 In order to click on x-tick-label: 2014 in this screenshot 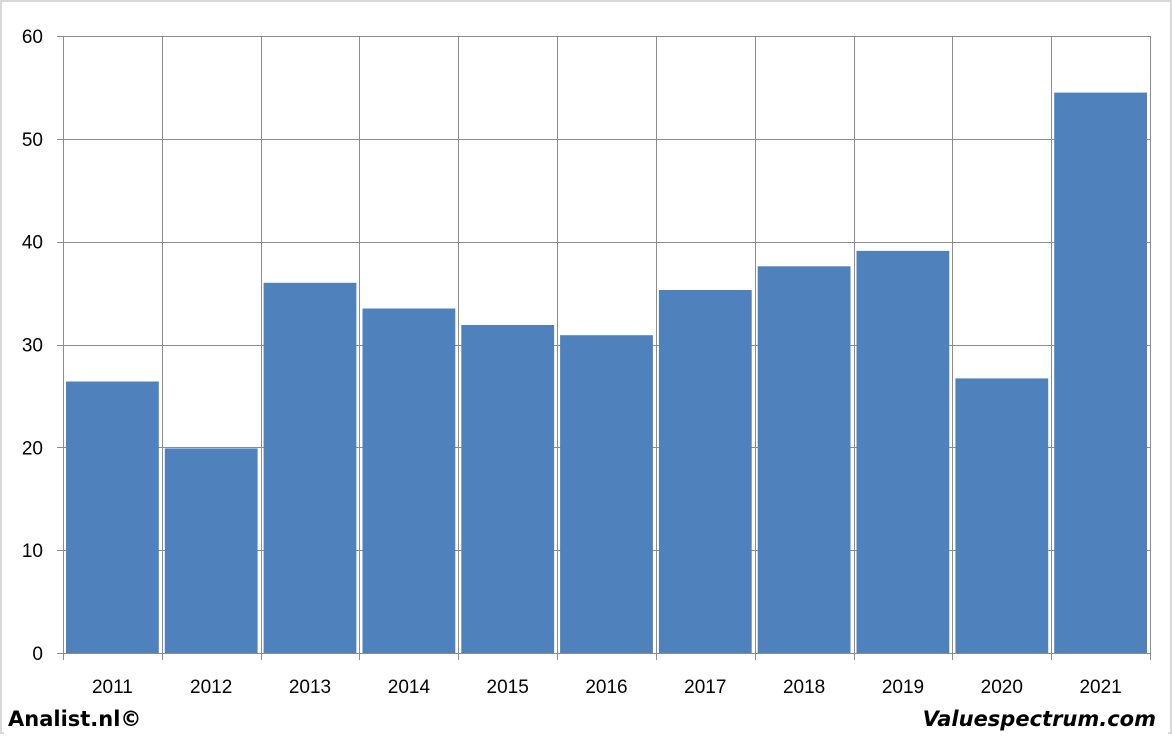, I will do `click(409, 687)`.